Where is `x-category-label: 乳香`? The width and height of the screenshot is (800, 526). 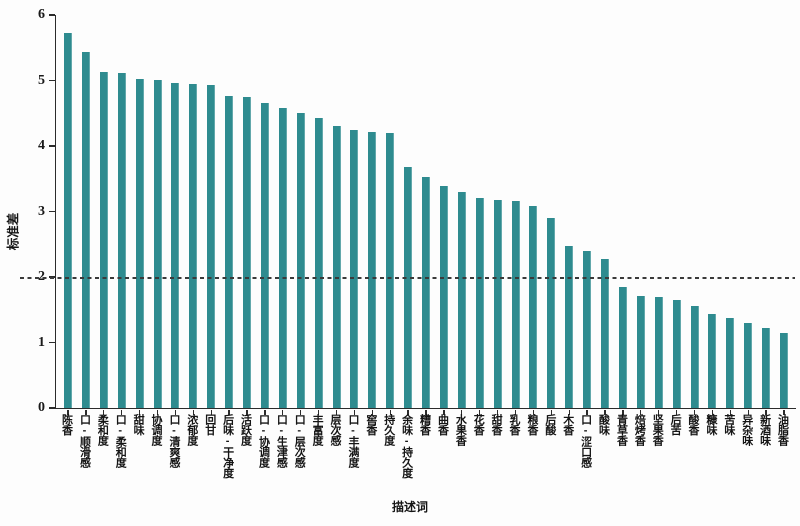
x-category-label: 乳香 is located at coordinates (514, 424).